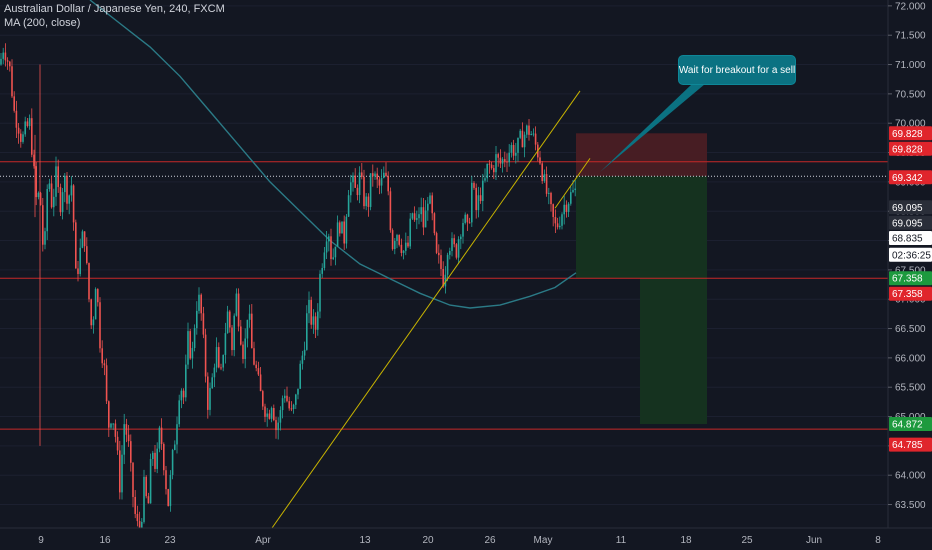  Describe the element at coordinates (652, 128) in the screenshot. I see `annotation-pointer` at that location.